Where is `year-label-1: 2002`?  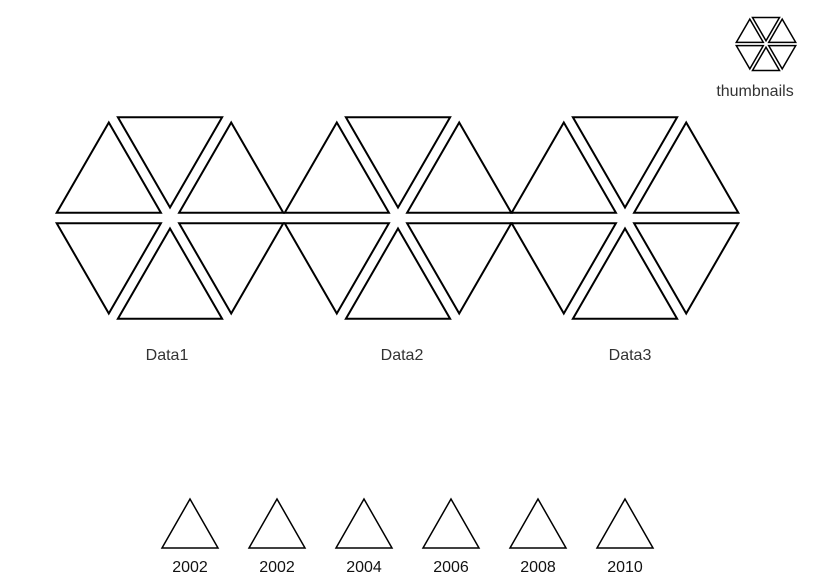
year-label-1: 2002 is located at coordinates (190, 567).